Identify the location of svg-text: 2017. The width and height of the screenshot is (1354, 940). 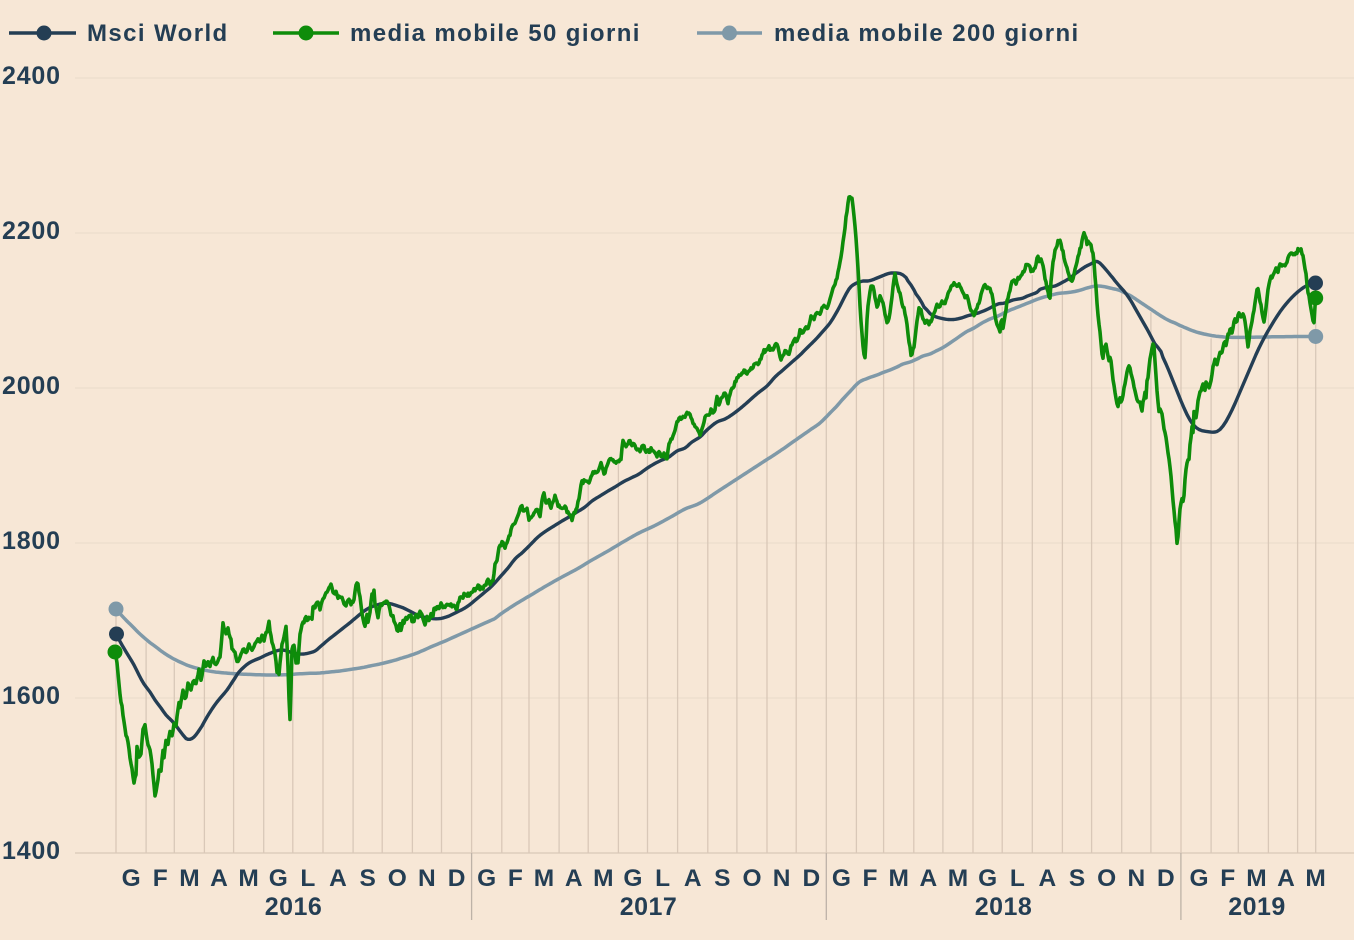
(649, 907).